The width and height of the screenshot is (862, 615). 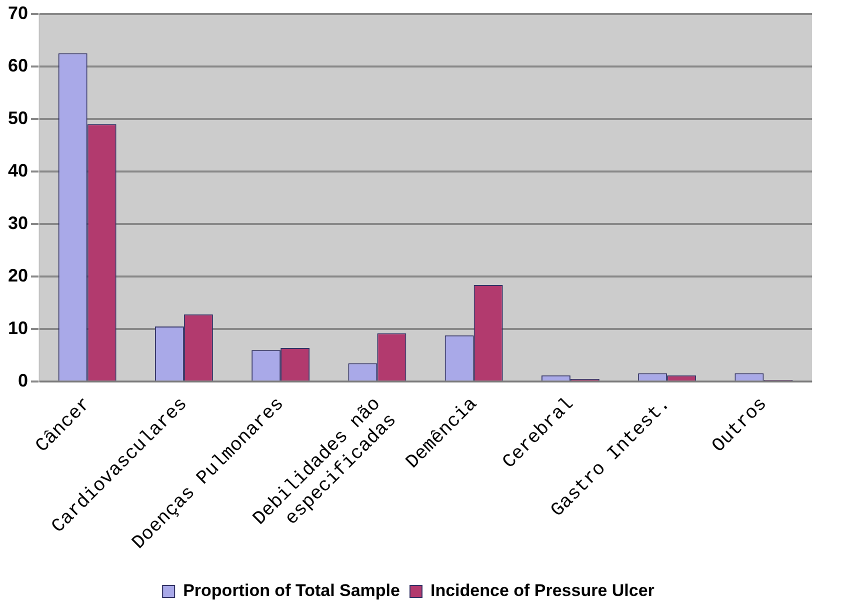 I want to click on legend-label: Incidence of Pressure Ulcer, so click(x=542, y=590).